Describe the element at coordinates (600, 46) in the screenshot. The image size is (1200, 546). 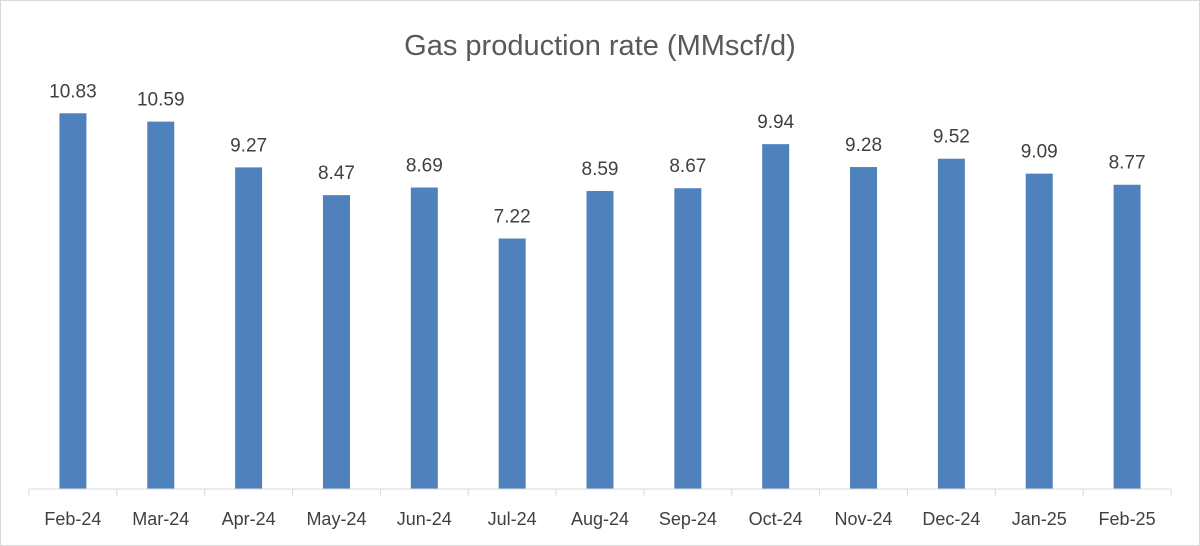
I see `chart-title: Gas production rate (MMscf/d)` at that location.